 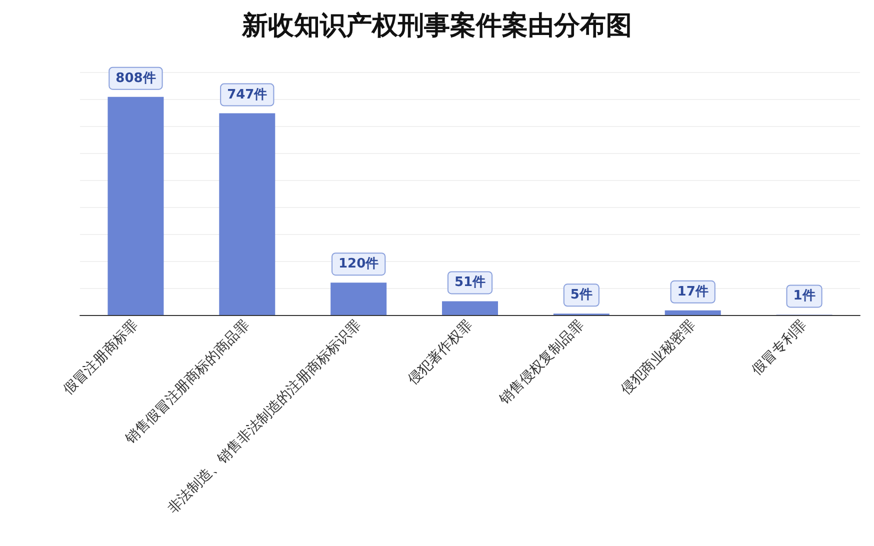 I want to click on data-label: 1件, so click(x=804, y=296).